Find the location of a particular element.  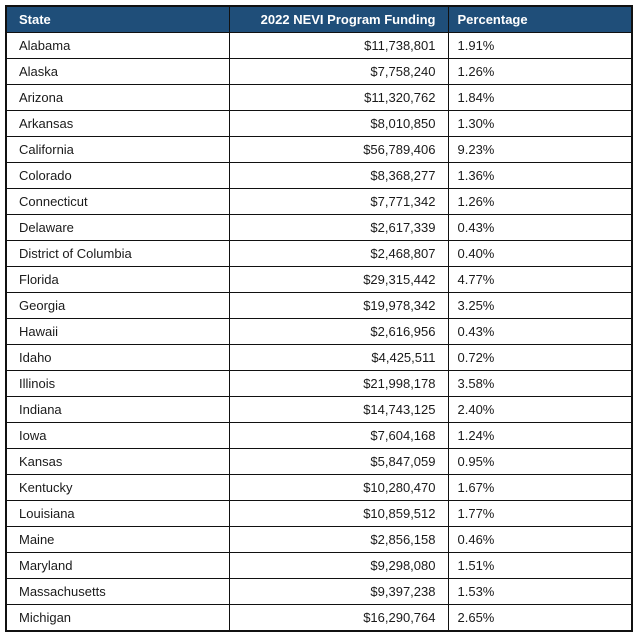

table-row: District of Columbia $2,468,807 0.40% is located at coordinates (319, 253).